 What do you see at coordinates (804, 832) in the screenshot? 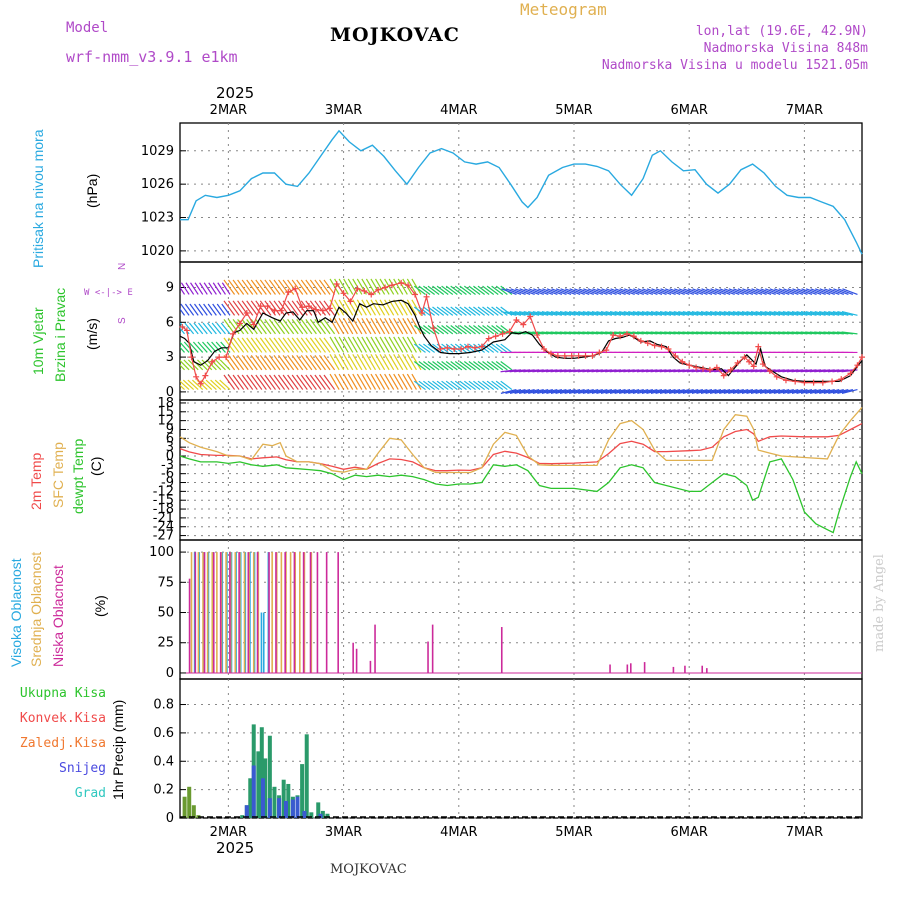
I see `x-tick-label-bottom: 7MAR` at bounding box center [804, 832].